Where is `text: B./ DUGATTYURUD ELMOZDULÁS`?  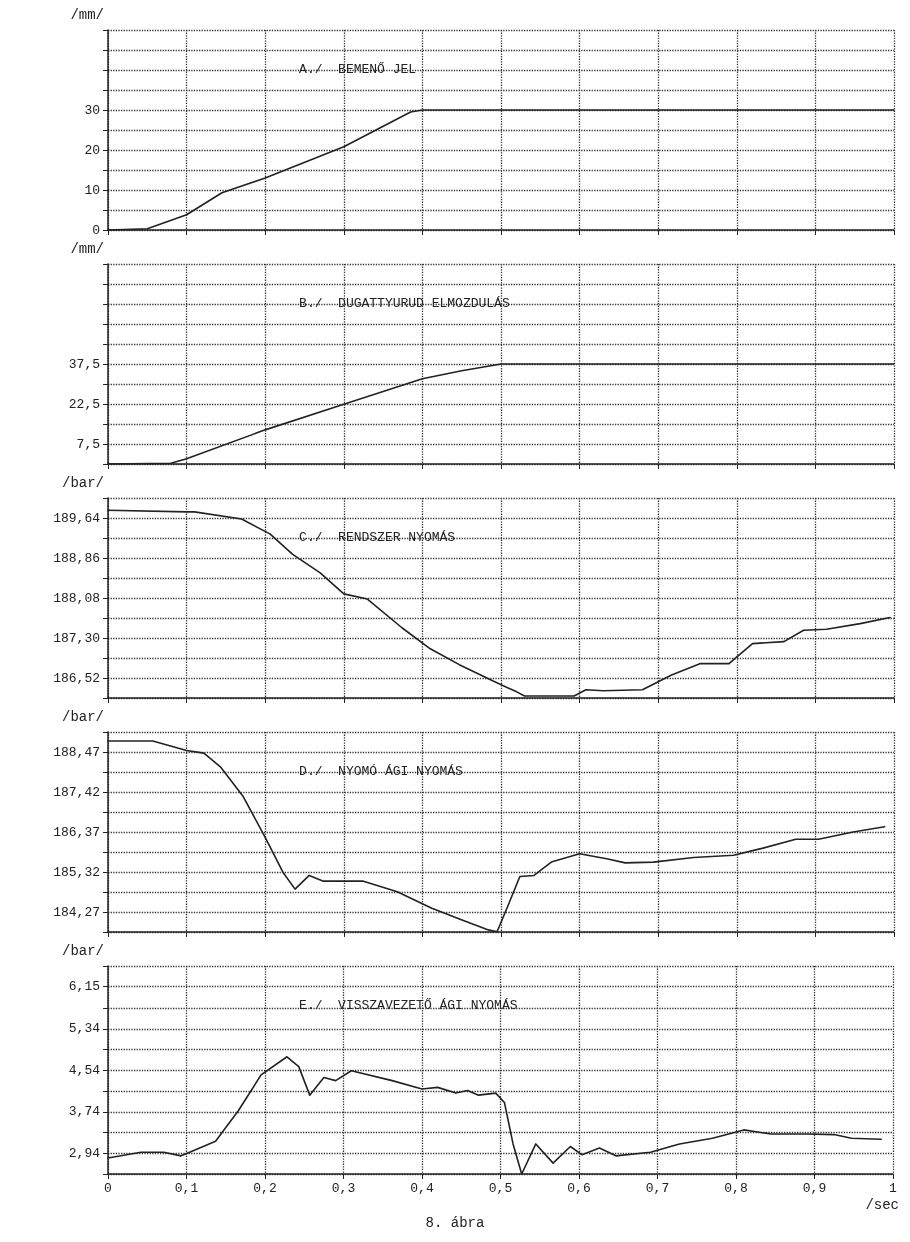
text: B./ DUGATTYURUD ELMOZDULÁS is located at coordinates (404, 303).